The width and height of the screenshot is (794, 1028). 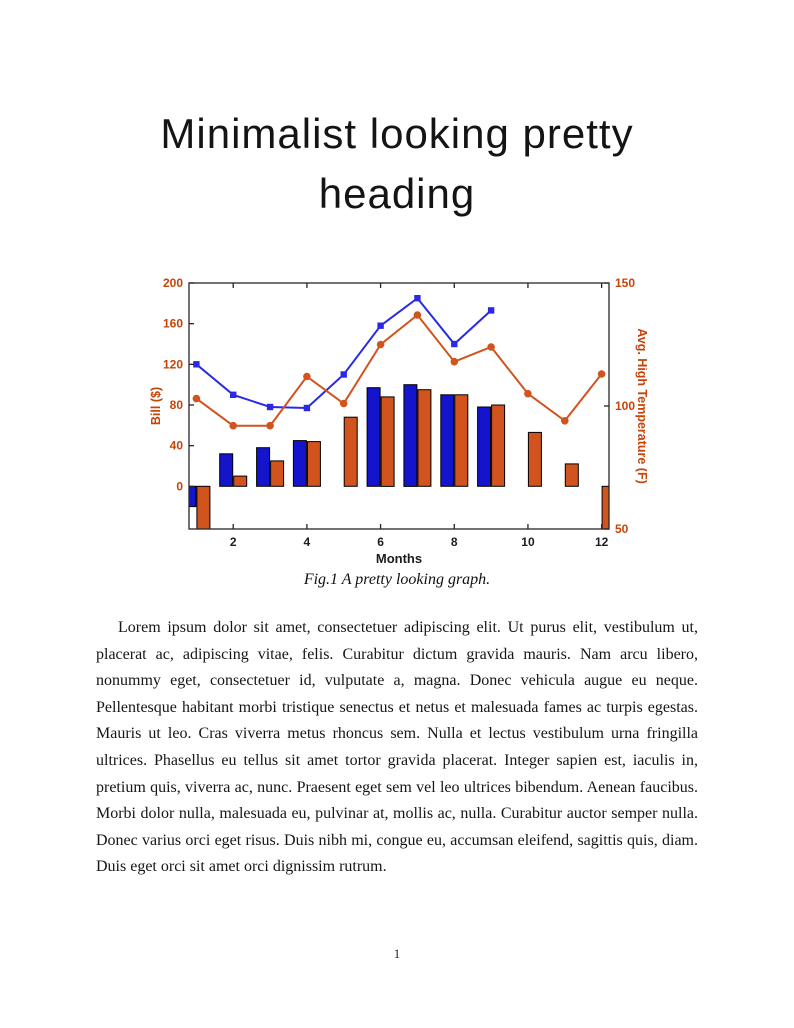 I want to click on svg-text: 8, so click(x=454, y=542).